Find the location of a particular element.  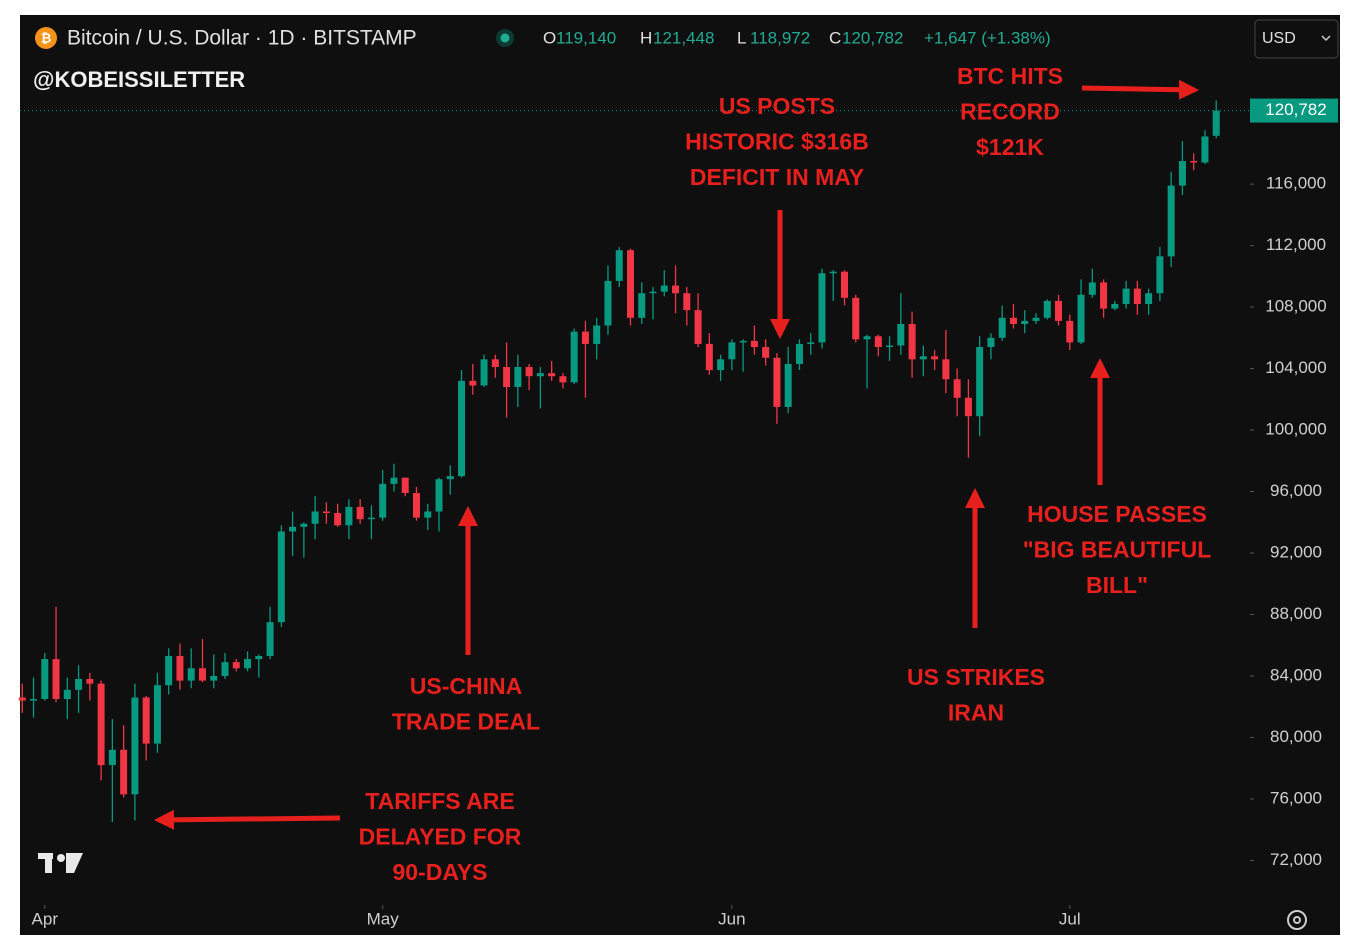

x-tick-label: Apr is located at coordinates (45, 918).